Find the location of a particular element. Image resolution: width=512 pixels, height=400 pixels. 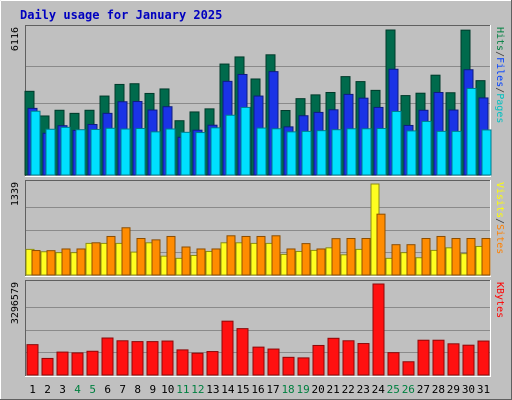

x-tick-label: 25 is located at coordinates (393, 389).